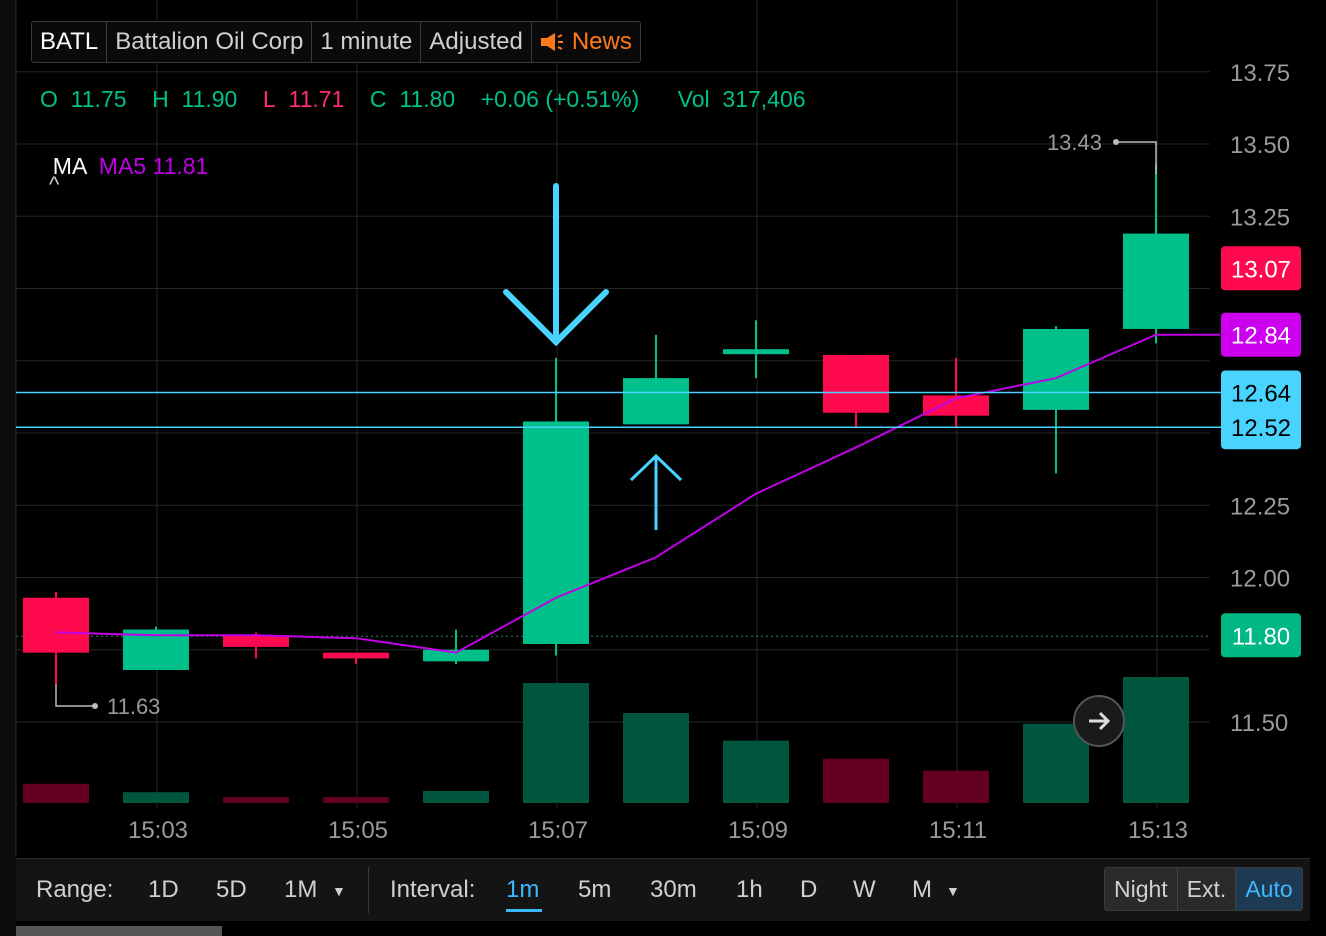  What do you see at coordinates (560, 99) in the screenshot?
I see `change-value: +0.06 (+0.51%)` at bounding box center [560, 99].